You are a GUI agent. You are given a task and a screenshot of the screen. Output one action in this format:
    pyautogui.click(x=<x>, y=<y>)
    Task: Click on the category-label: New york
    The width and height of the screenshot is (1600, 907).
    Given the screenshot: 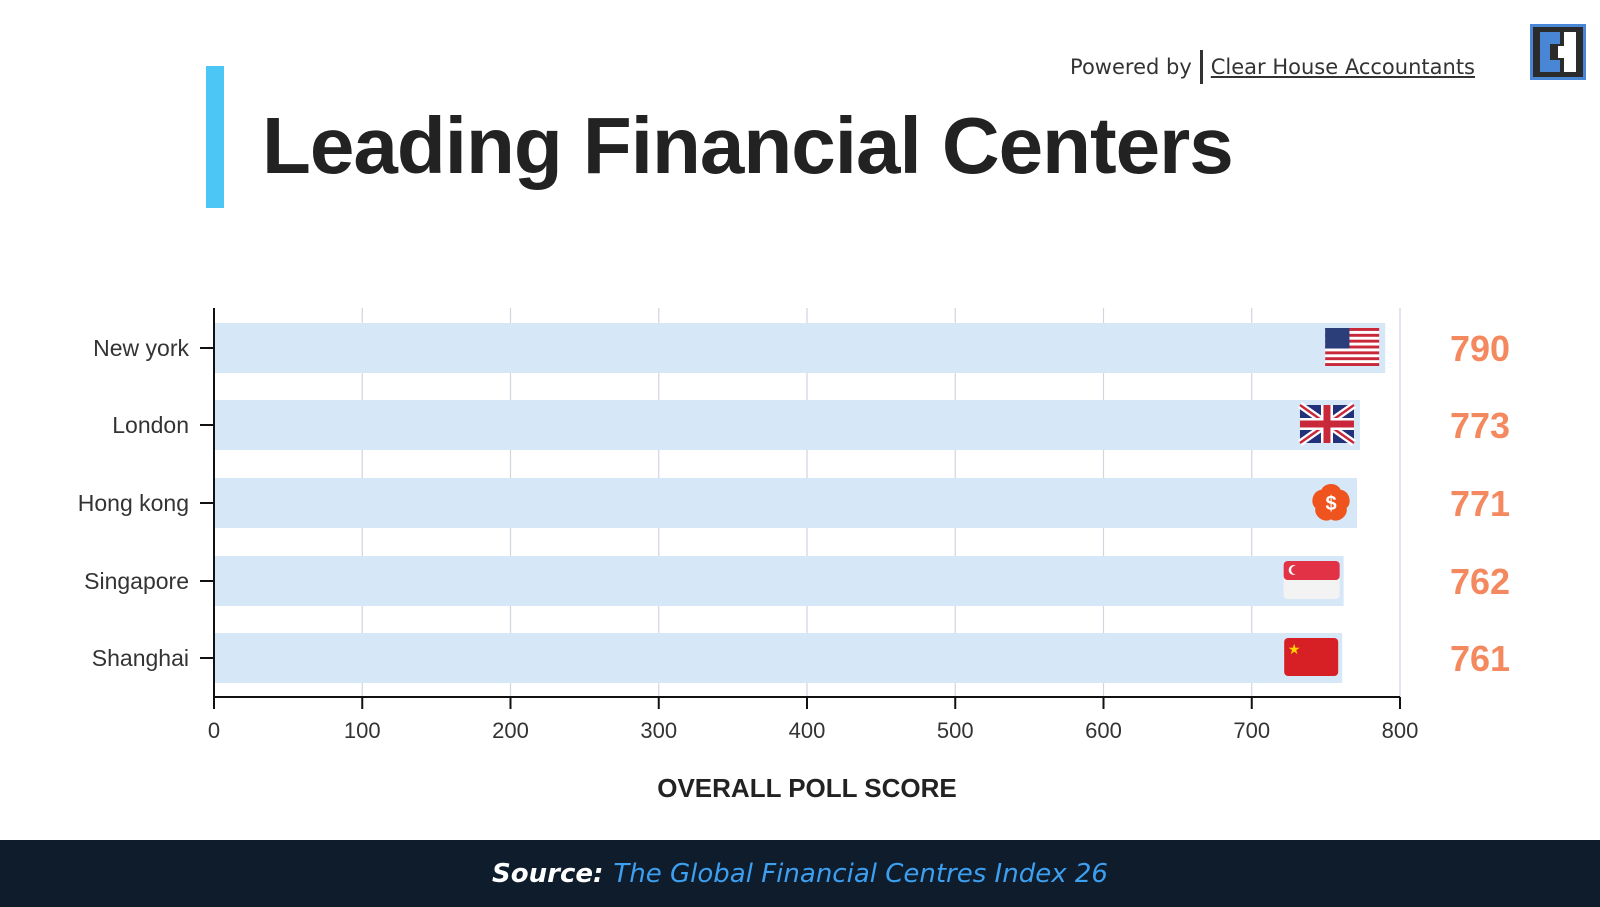 What is the action you would take?
    pyautogui.click(x=141, y=348)
    